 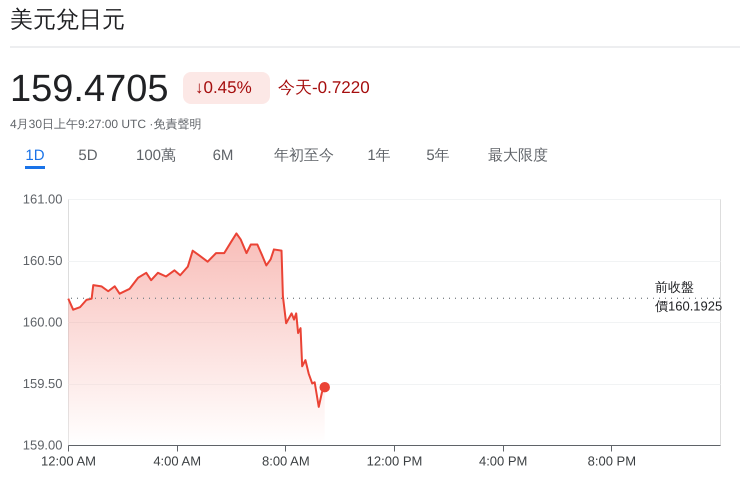 What do you see at coordinates (394, 461) in the screenshot?
I see `x-tick-label: 12:00 PM` at bounding box center [394, 461].